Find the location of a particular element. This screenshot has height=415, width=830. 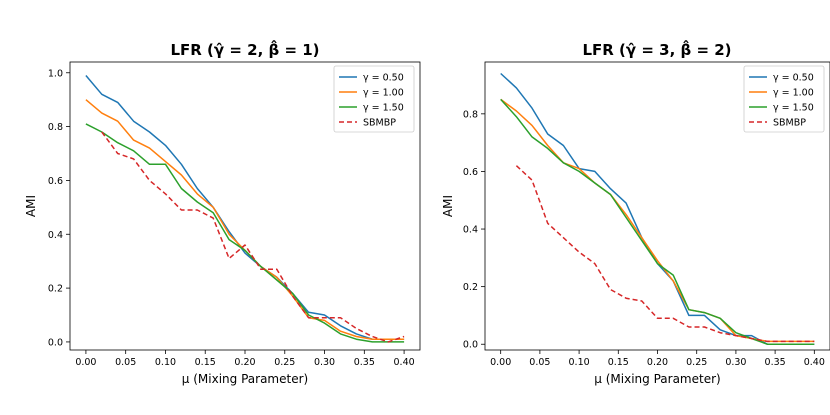

chart-title: LFR (γ̂ = 2, β̂ = 1) is located at coordinates (244, 49).